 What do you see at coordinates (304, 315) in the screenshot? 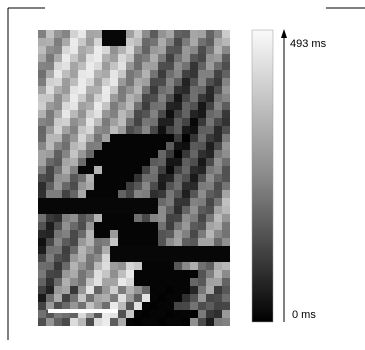
I see `colorbar-min-label: 0 ms` at bounding box center [304, 315].